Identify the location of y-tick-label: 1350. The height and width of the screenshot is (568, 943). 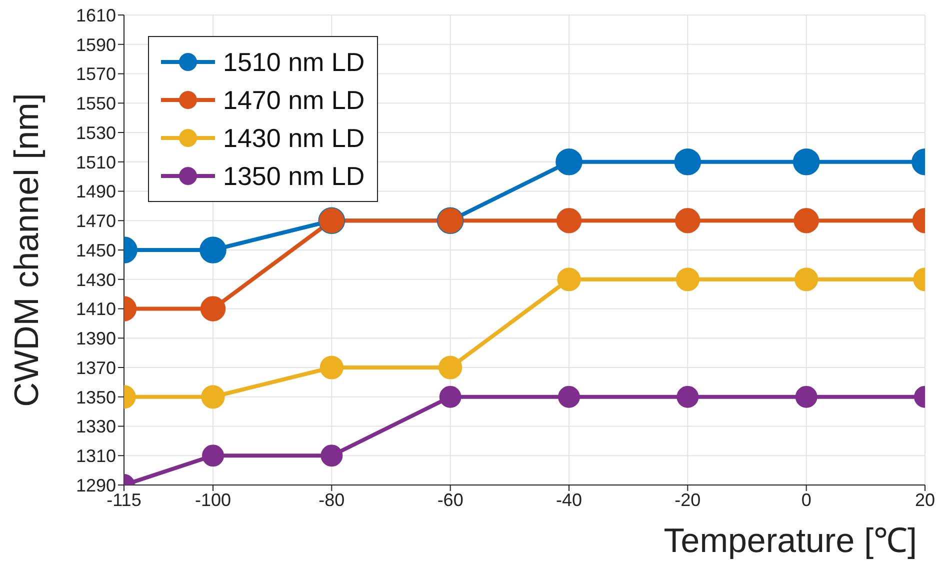
(96, 397).